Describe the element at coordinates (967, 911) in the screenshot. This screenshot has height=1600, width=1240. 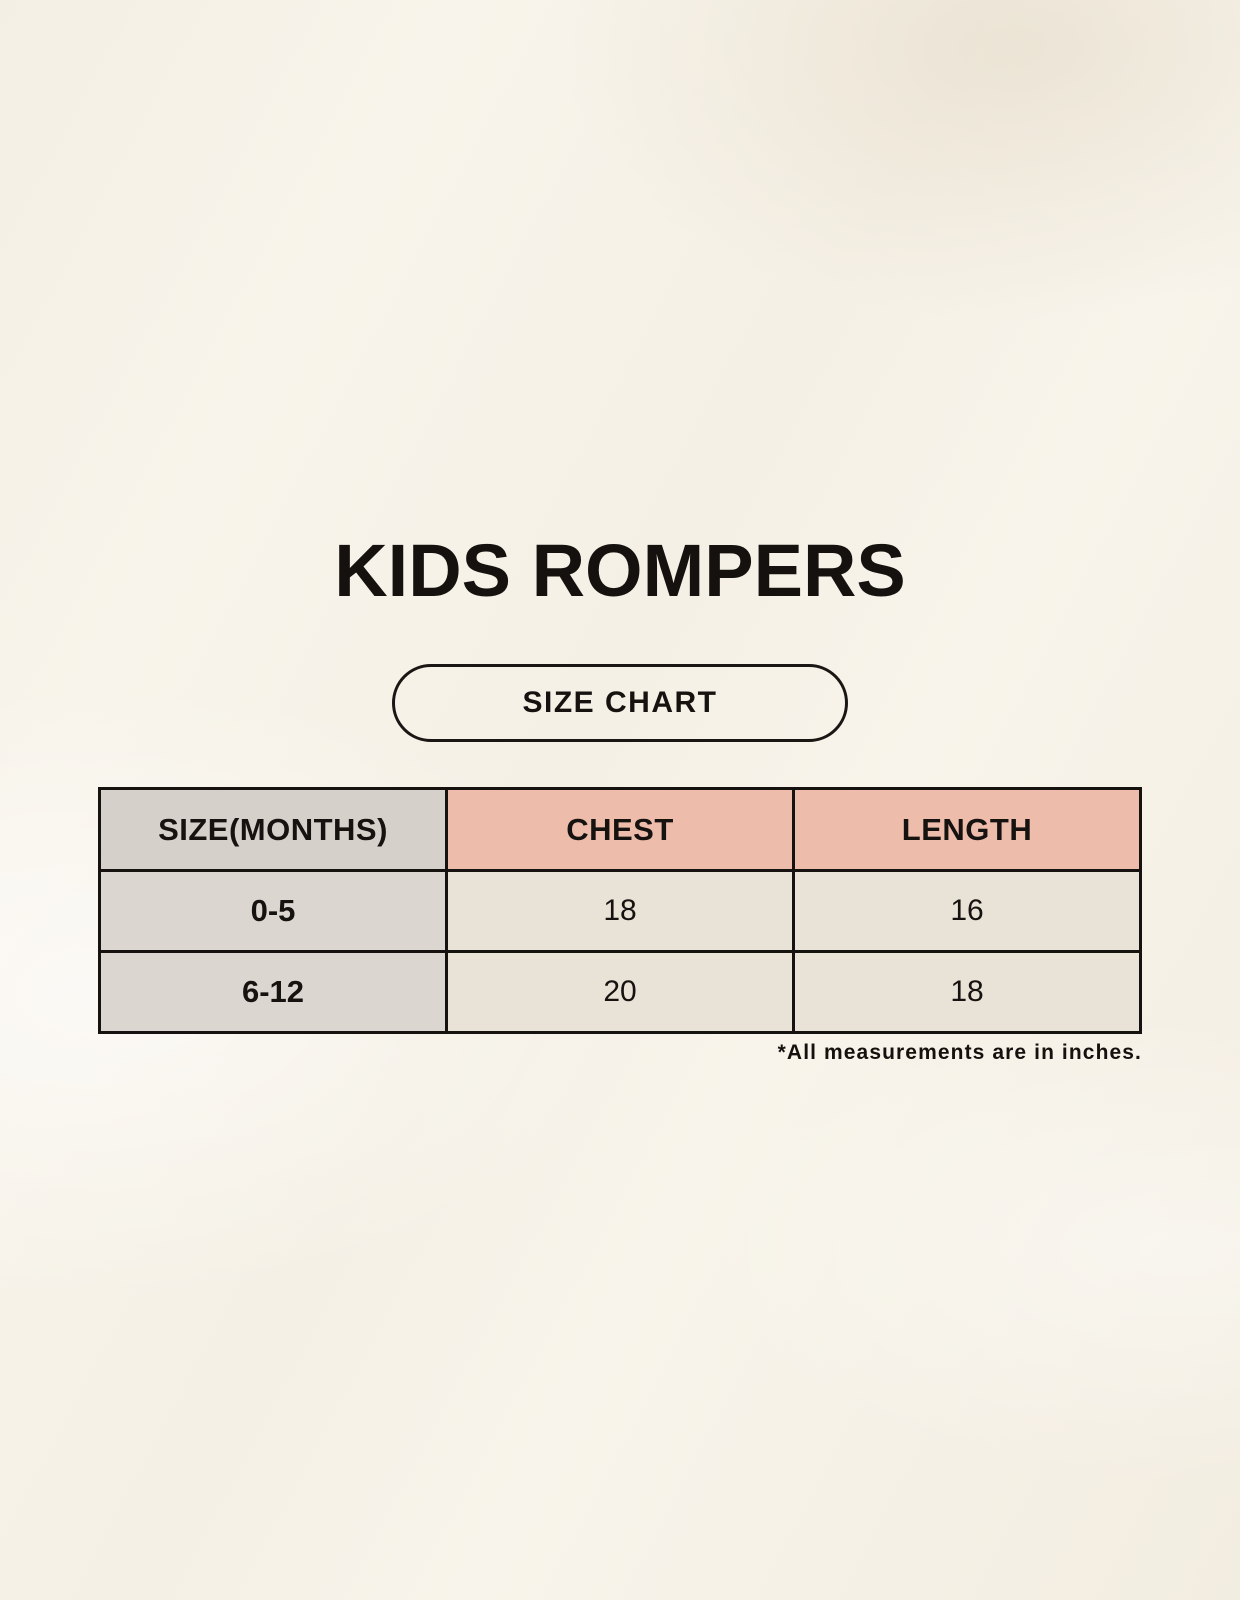
I see `length-cell: 16` at that location.